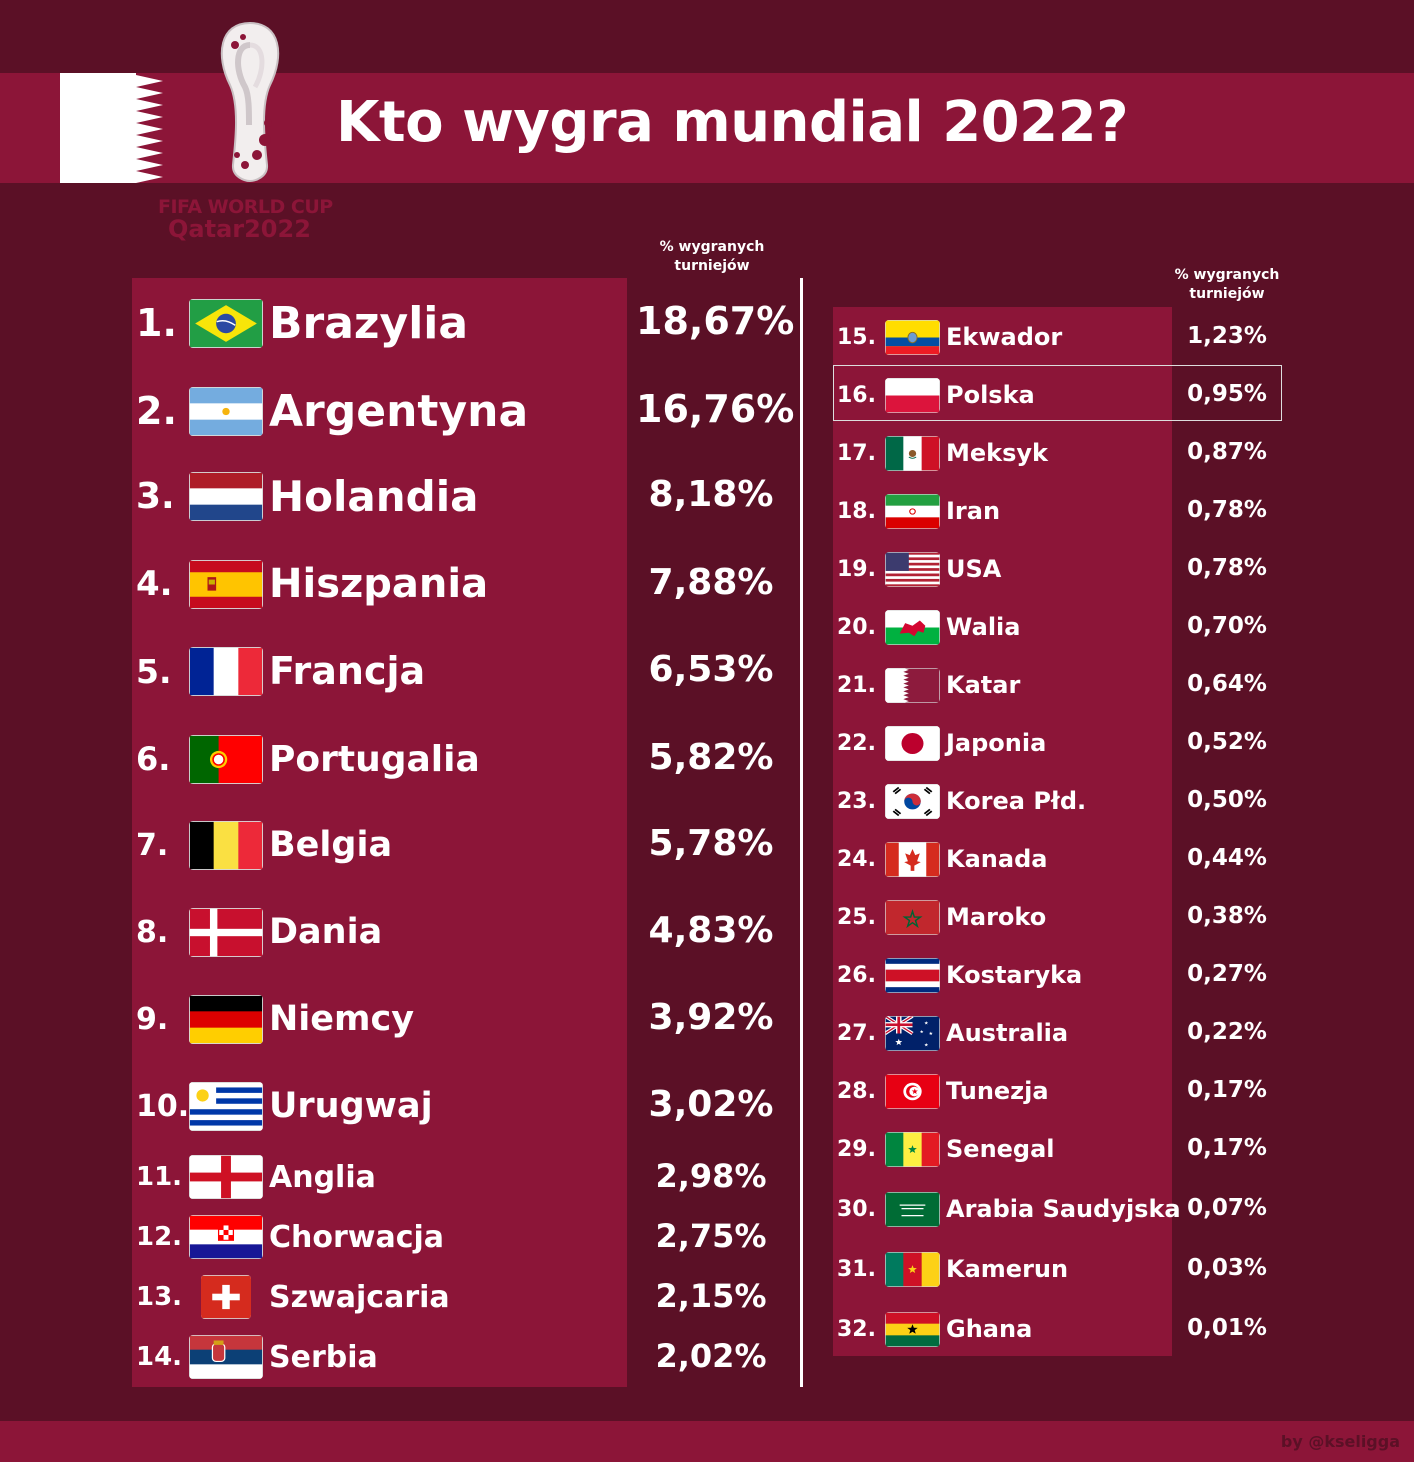  What do you see at coordinates (856, 859) in the screenshot?
I see `rank-number: 24.` at bounding box center [856, 859].